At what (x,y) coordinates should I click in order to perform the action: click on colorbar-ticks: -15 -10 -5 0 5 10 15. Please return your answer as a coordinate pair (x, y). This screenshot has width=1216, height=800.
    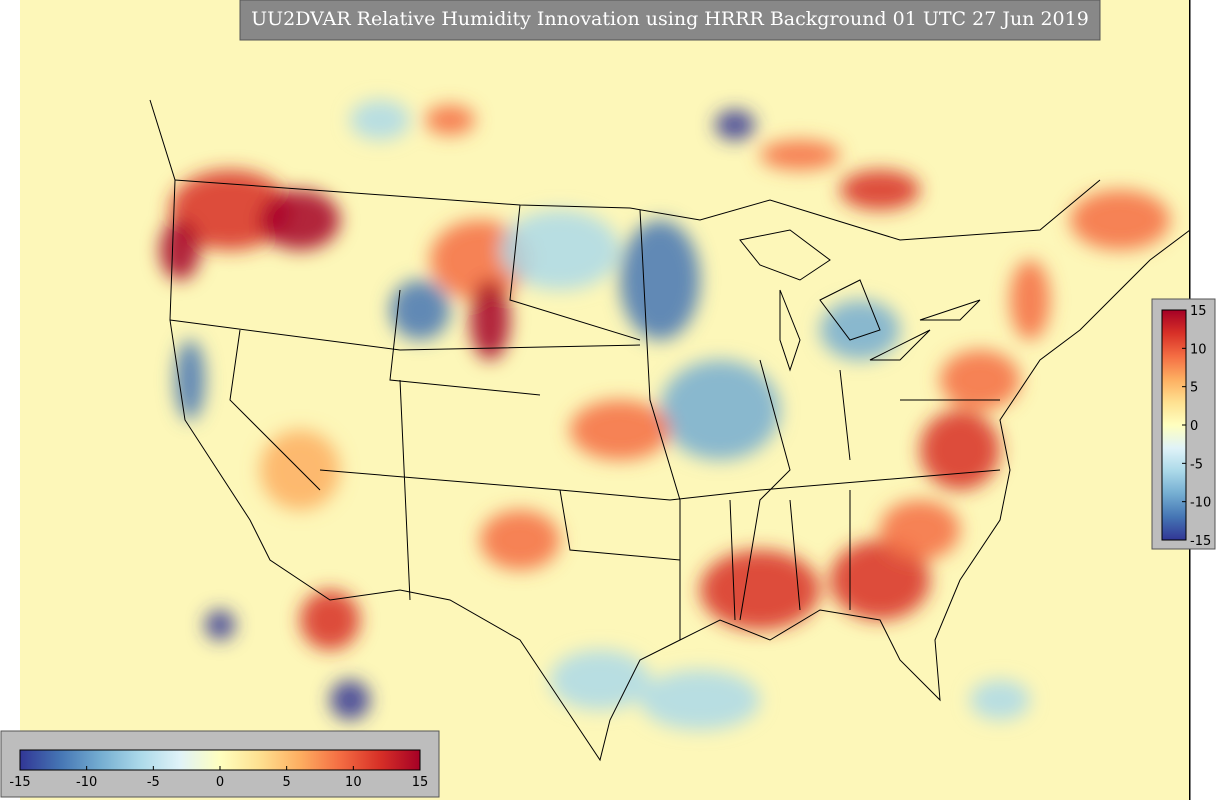
    Looking at the image, I should click on (218, 778).